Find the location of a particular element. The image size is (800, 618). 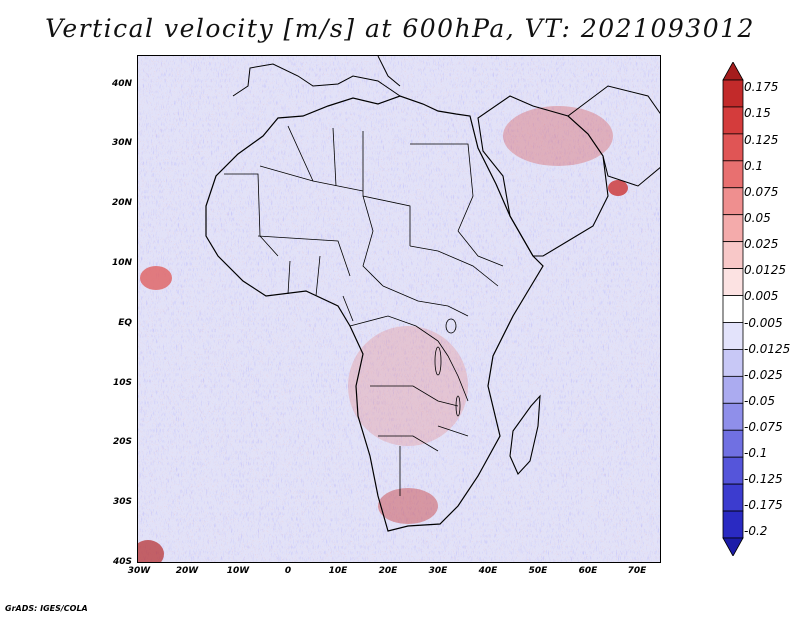

lon-tick-label: 70E is located at coordinates (637, 571).